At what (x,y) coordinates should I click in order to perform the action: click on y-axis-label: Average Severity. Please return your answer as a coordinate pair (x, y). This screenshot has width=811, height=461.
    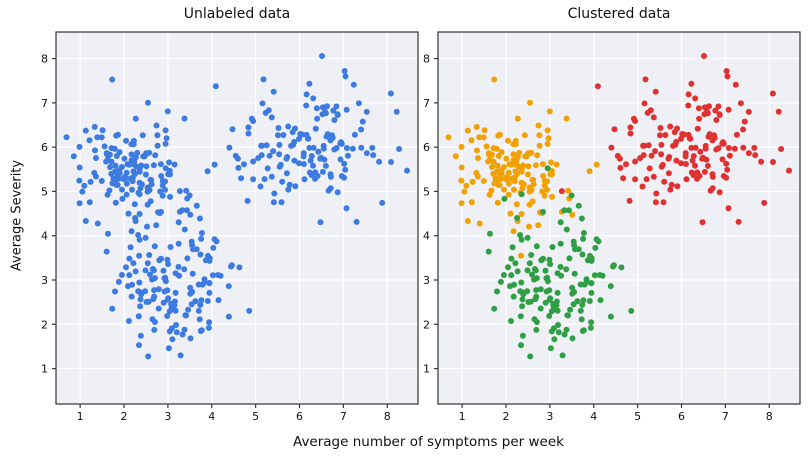
    Looking at the image, I should click on (17, 215).